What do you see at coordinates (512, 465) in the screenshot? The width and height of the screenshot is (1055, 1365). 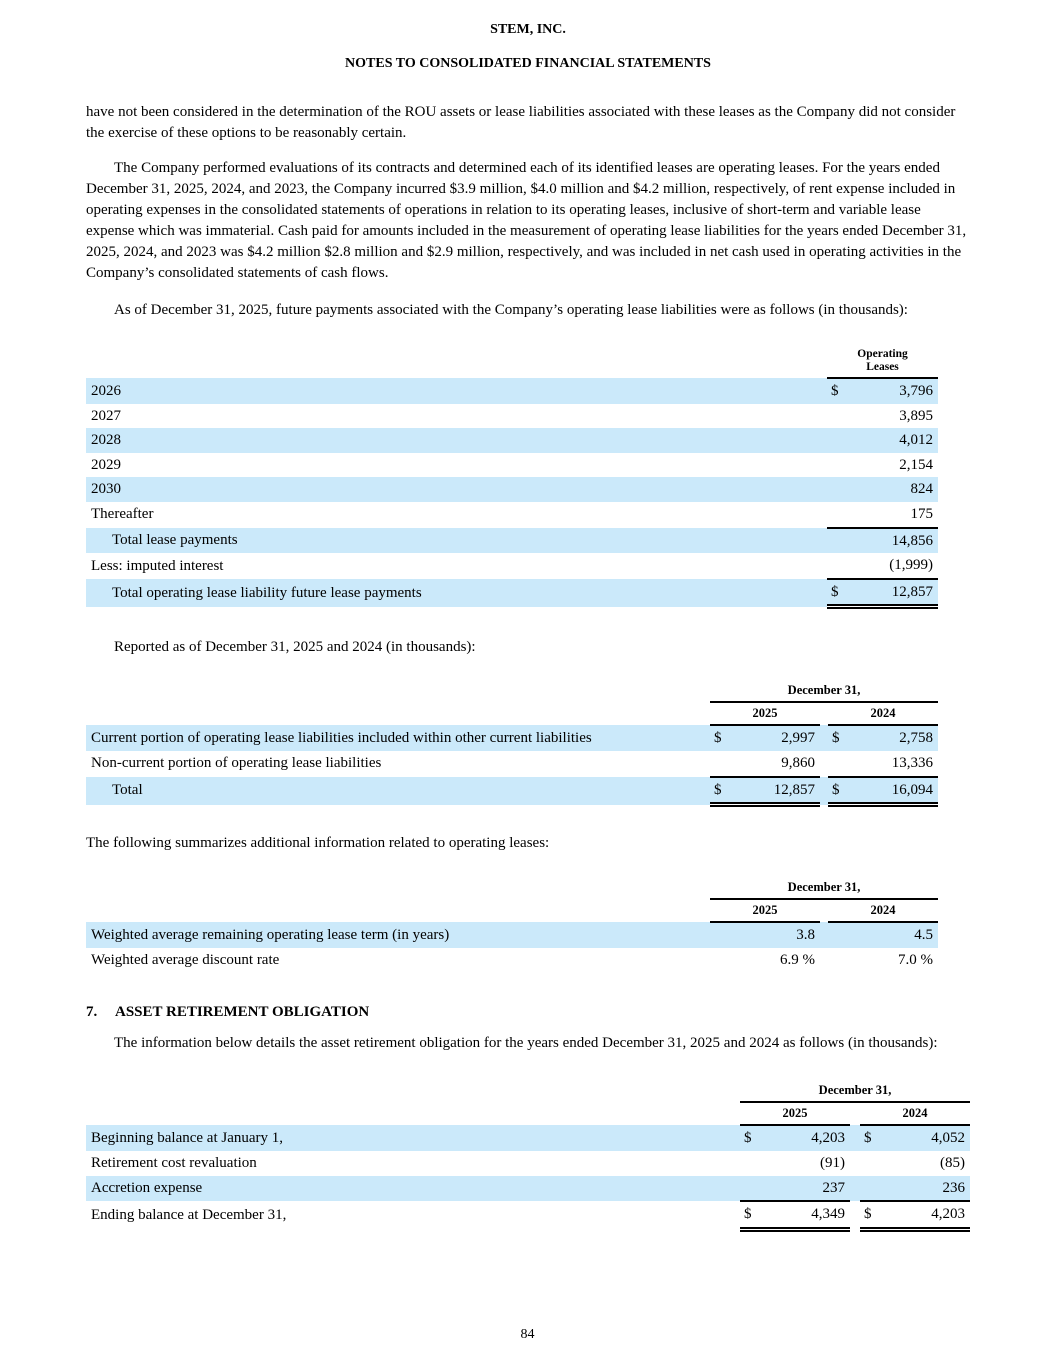 I see `table-row: 2029 2,154` at bounding box center [512, 465].